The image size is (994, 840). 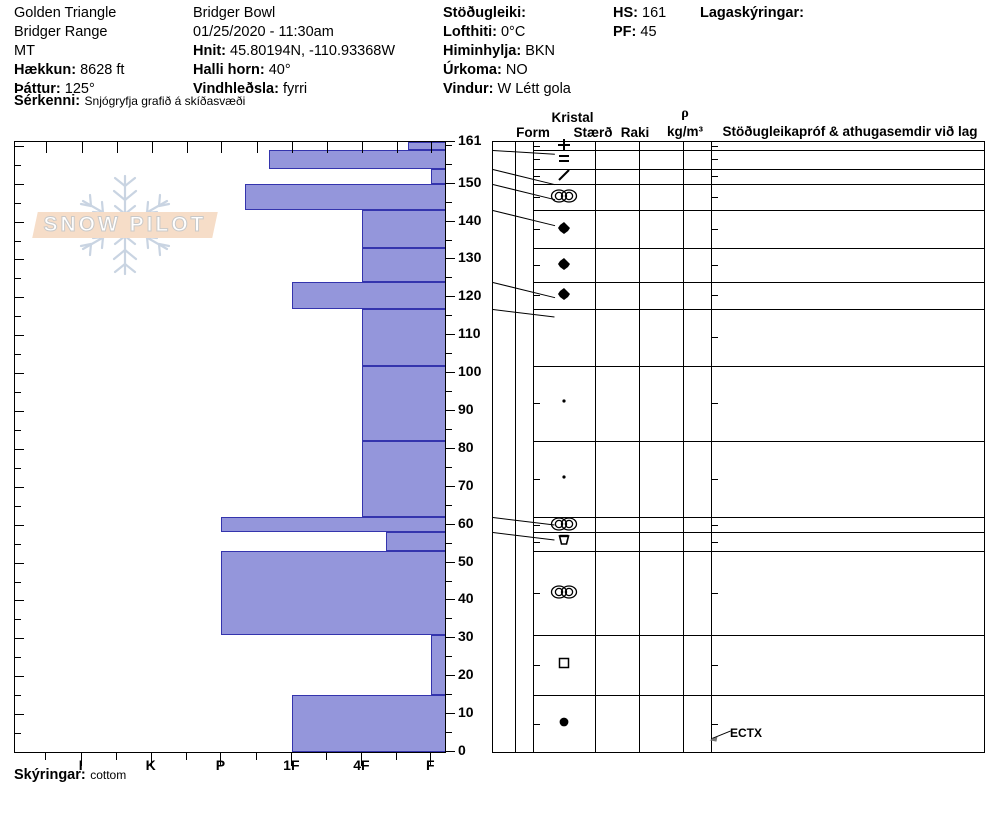 What do you see at coordinates (469, 445) in the screenshot?
I see `depth-axis: 0 10 20 30 40 50 60 70 80 90 100 110 120 130 140 150 161` at bounding box center [469, 445].